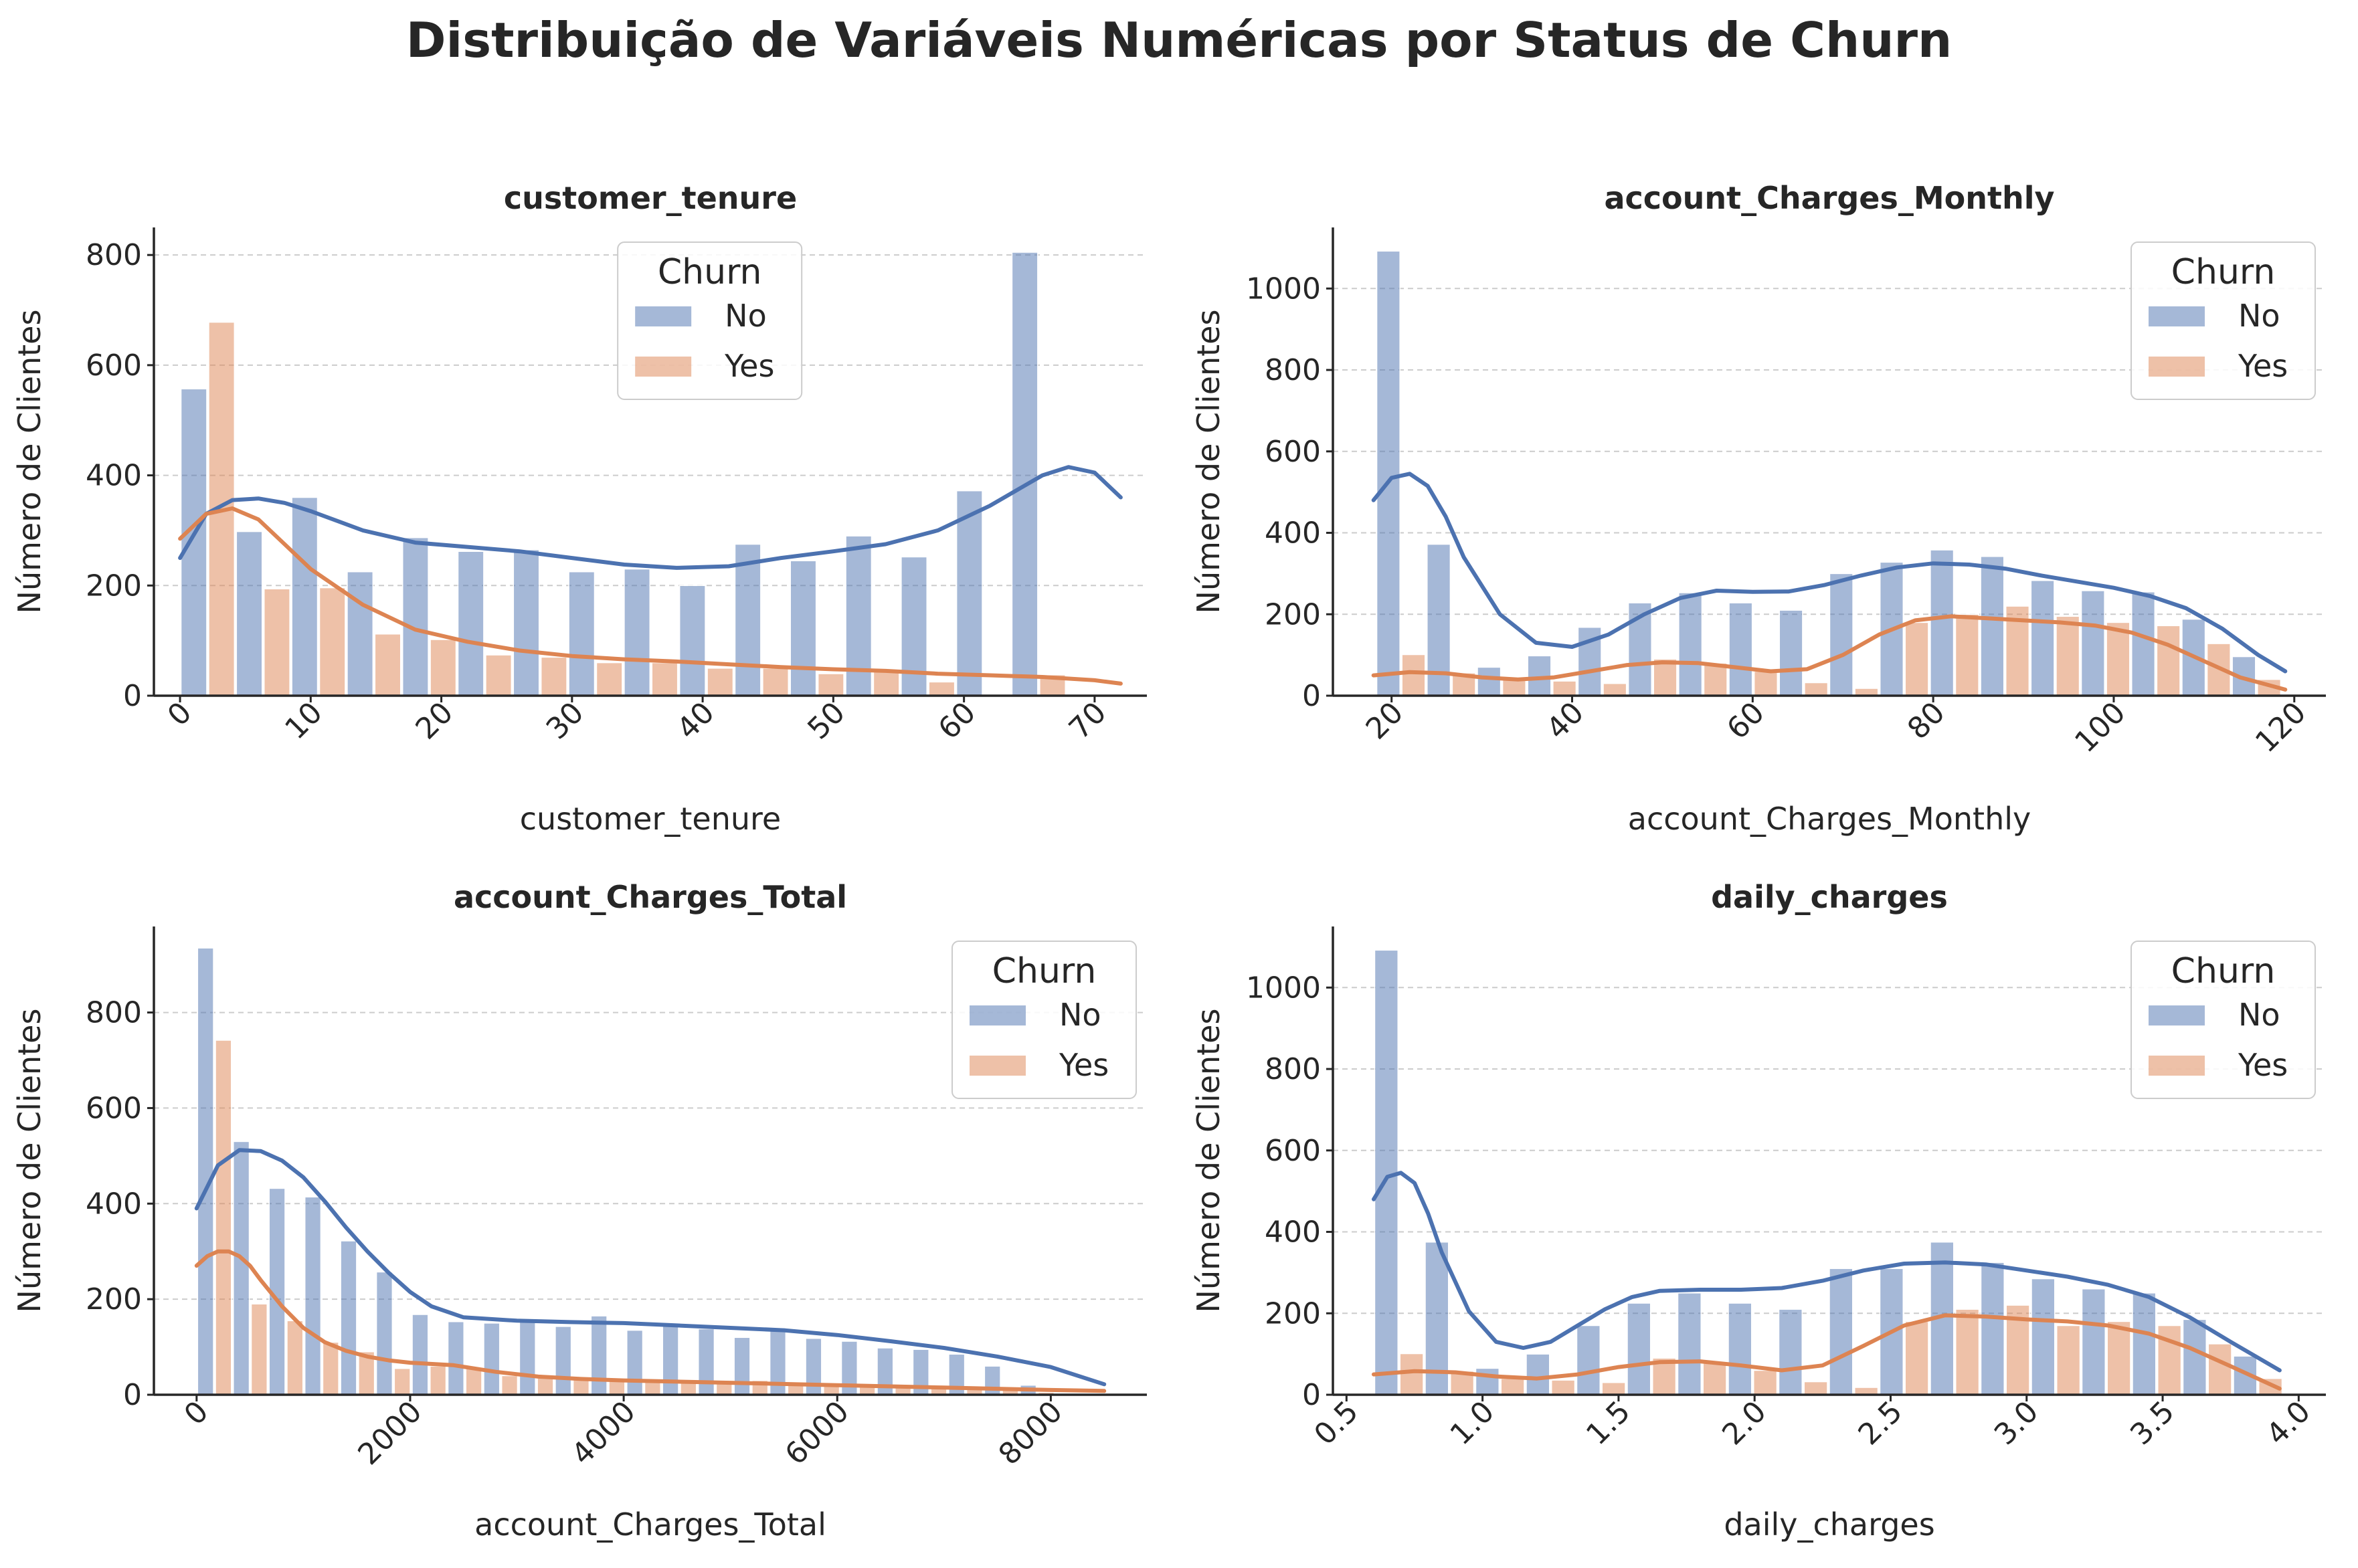 Image resolution: width=2358 pixels, height=1568 pixels. What do you see at coordinates (1208, 462) in the screenshot?
I see `y-axis-label: Número de Clientes` at bounding box center [1208, 462].